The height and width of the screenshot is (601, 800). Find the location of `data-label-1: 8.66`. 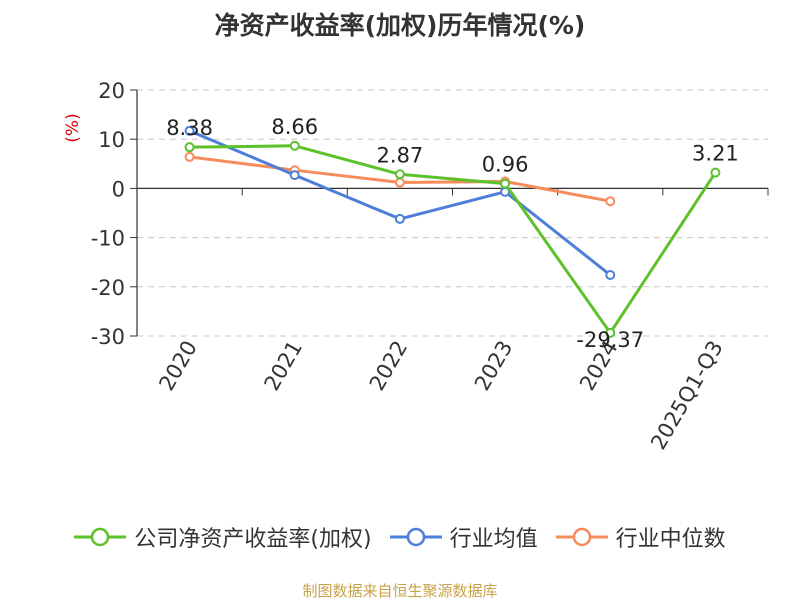

data-label-1: 8.66 is located at coordinates (294, 127).